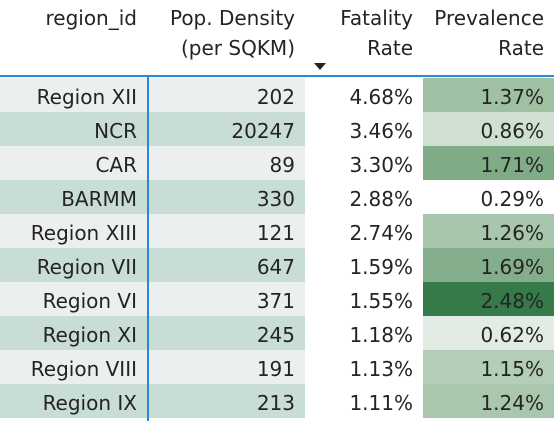 This screenshot has width=554, height=421. What do you see at coordinates (232, 33) in the screenshot?
I see `column-header-pop-density: Pop. Density (per SQKM)` at bounding box center [232, 33].